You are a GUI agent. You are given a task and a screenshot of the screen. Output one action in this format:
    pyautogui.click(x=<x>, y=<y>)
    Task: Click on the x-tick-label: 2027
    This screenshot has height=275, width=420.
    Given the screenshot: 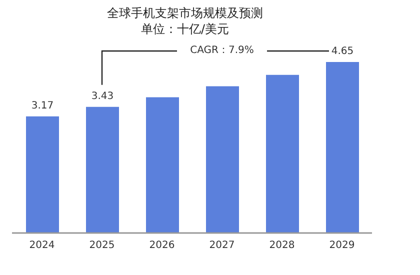 What is the action you would take?
    pyautogui.click(x=222, y=246)
    